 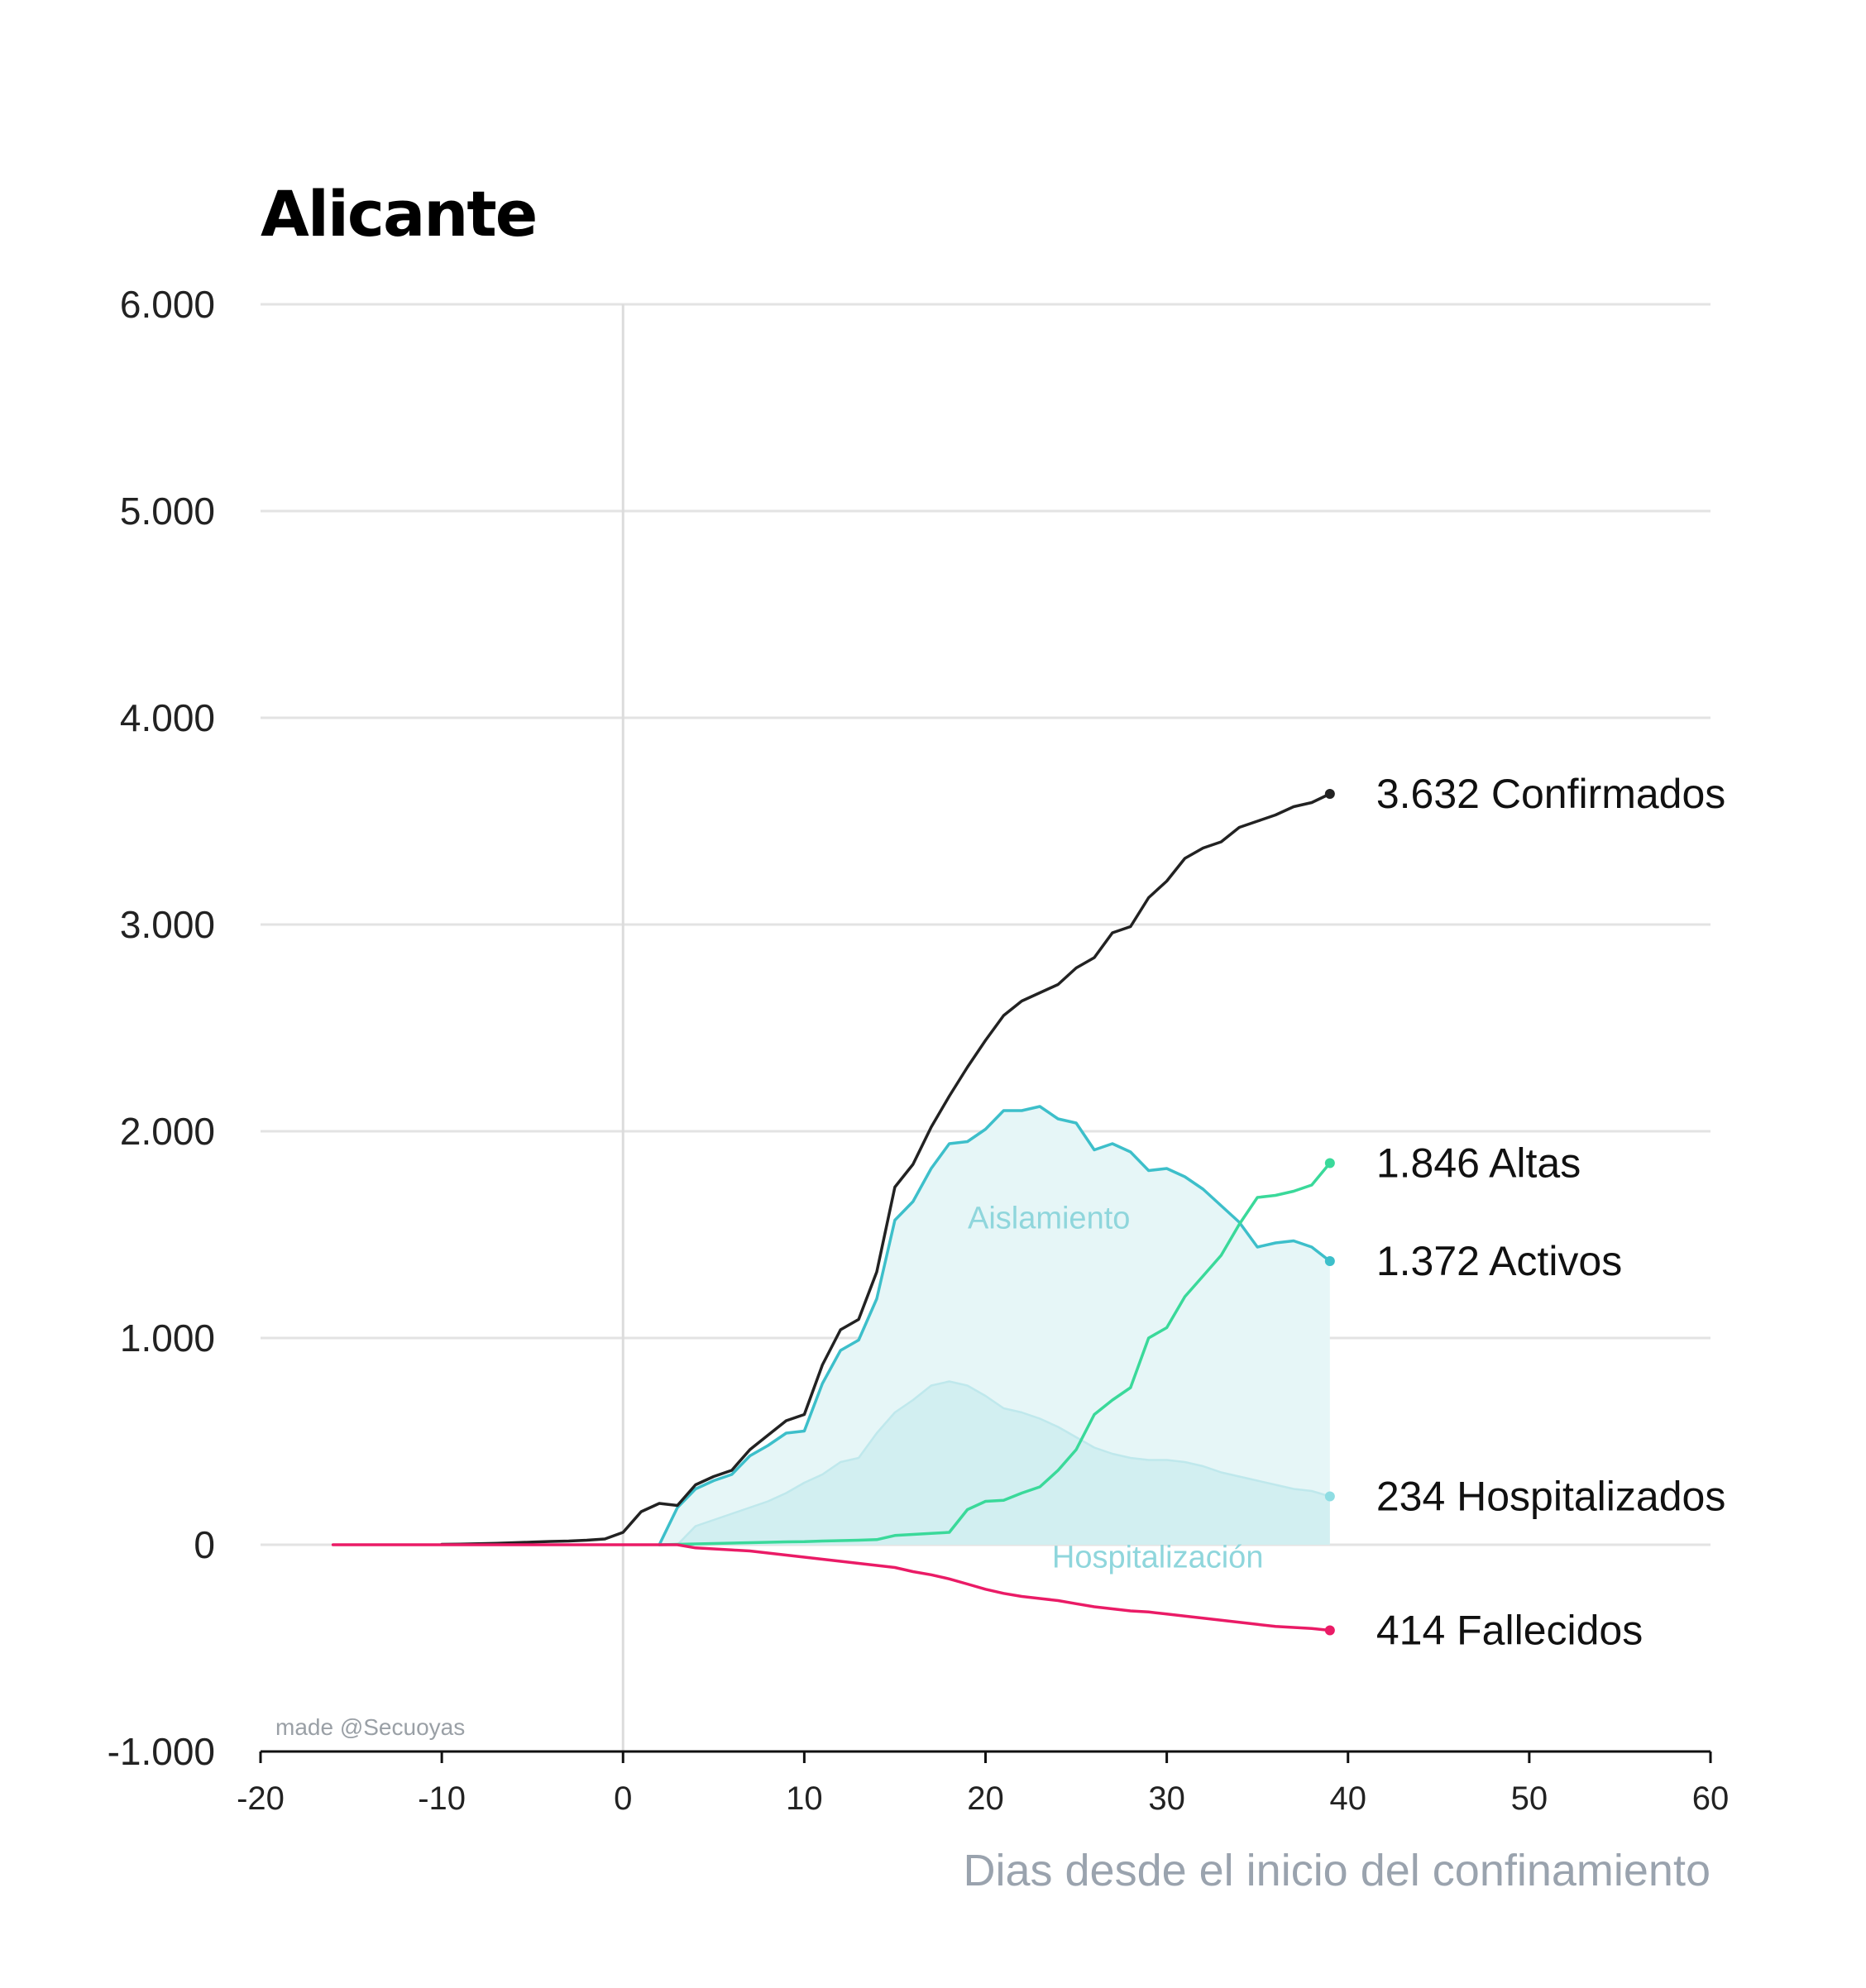 I want to click on end-label-activos: 1.372 Activos, so click(x=1499, y=1261).